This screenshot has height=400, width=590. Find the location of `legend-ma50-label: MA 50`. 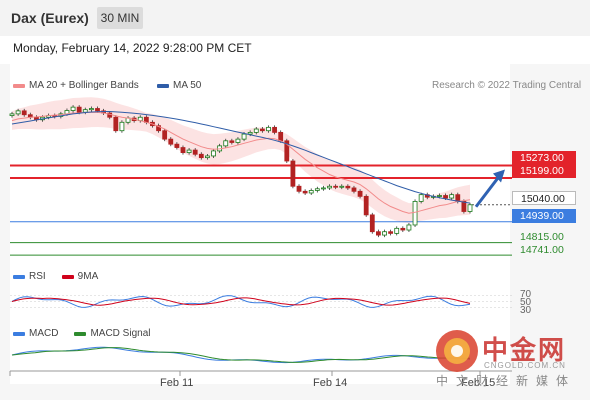

legend-ma50-label: MA 50 is located at coordinates (187, 85).